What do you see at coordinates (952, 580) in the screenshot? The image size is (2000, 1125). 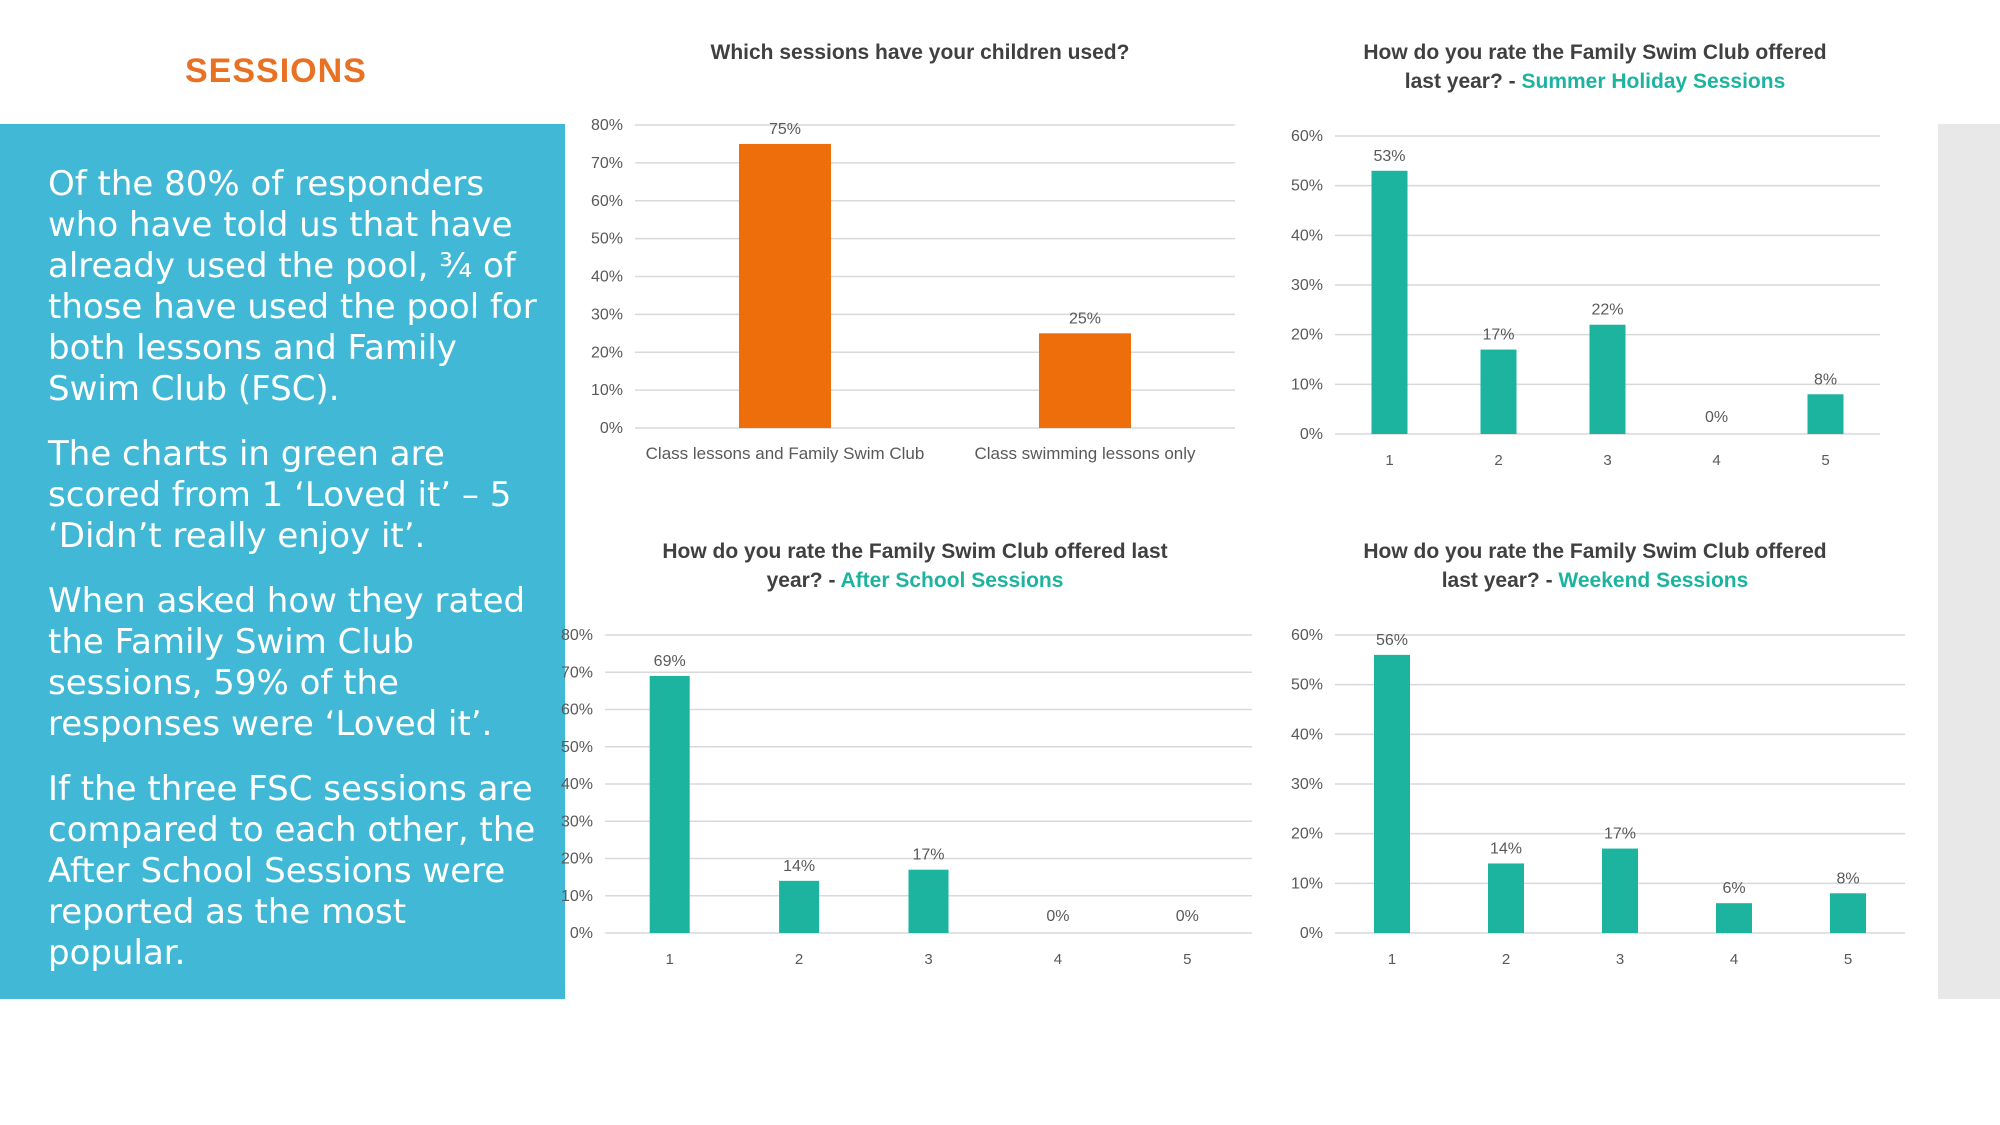 I see `chart-title-accent: After School Sessions` at bounding box center [952, 580].